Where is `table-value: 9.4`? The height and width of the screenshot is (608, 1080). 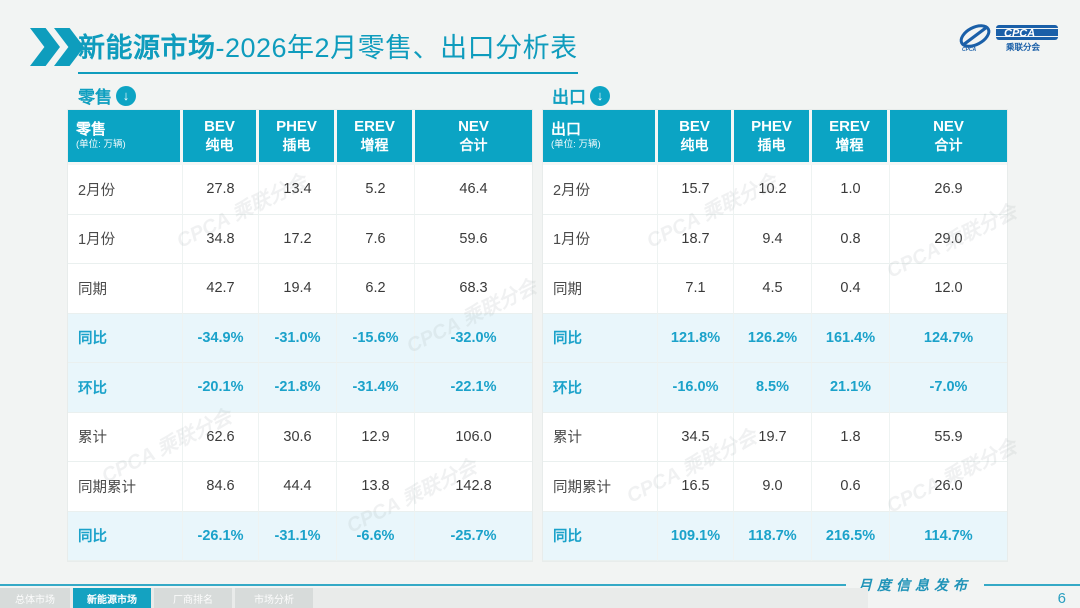 table-value: 9.4 is located at coordinates (773, 239).